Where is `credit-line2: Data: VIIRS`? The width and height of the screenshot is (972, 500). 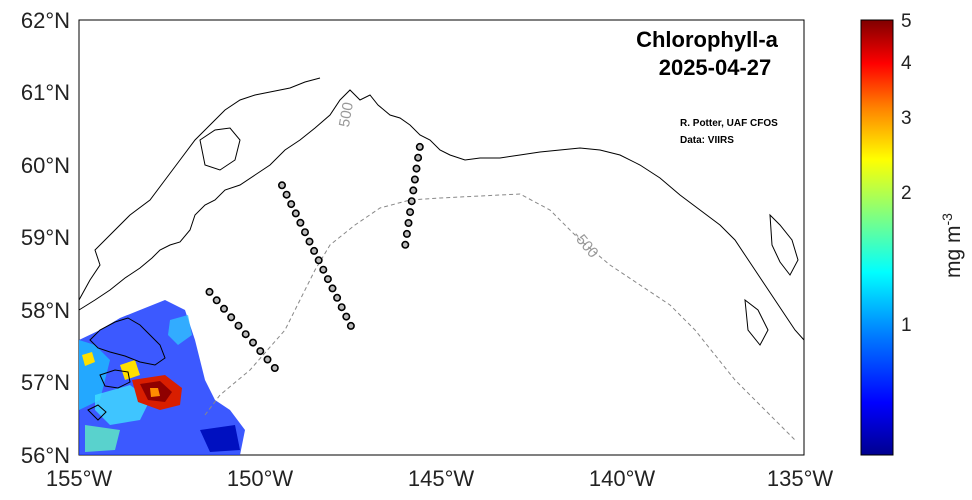 credit-line2: Data: VIIRS is located at coordinates (707, 140).